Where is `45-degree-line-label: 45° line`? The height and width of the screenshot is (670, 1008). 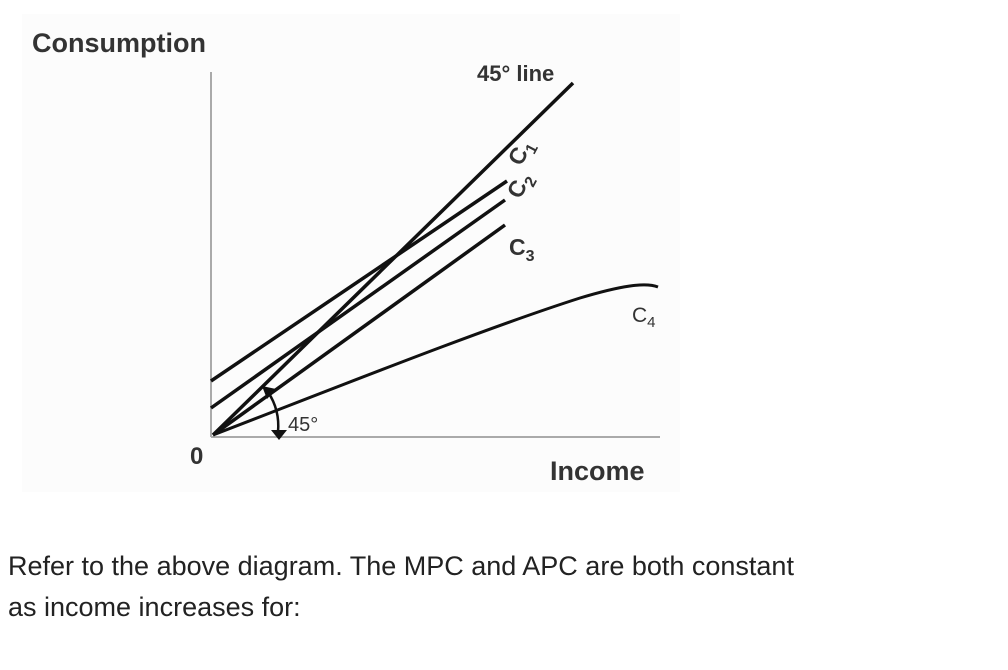
45-degree-line-label: 45° line is located at coordinates (515, 73).